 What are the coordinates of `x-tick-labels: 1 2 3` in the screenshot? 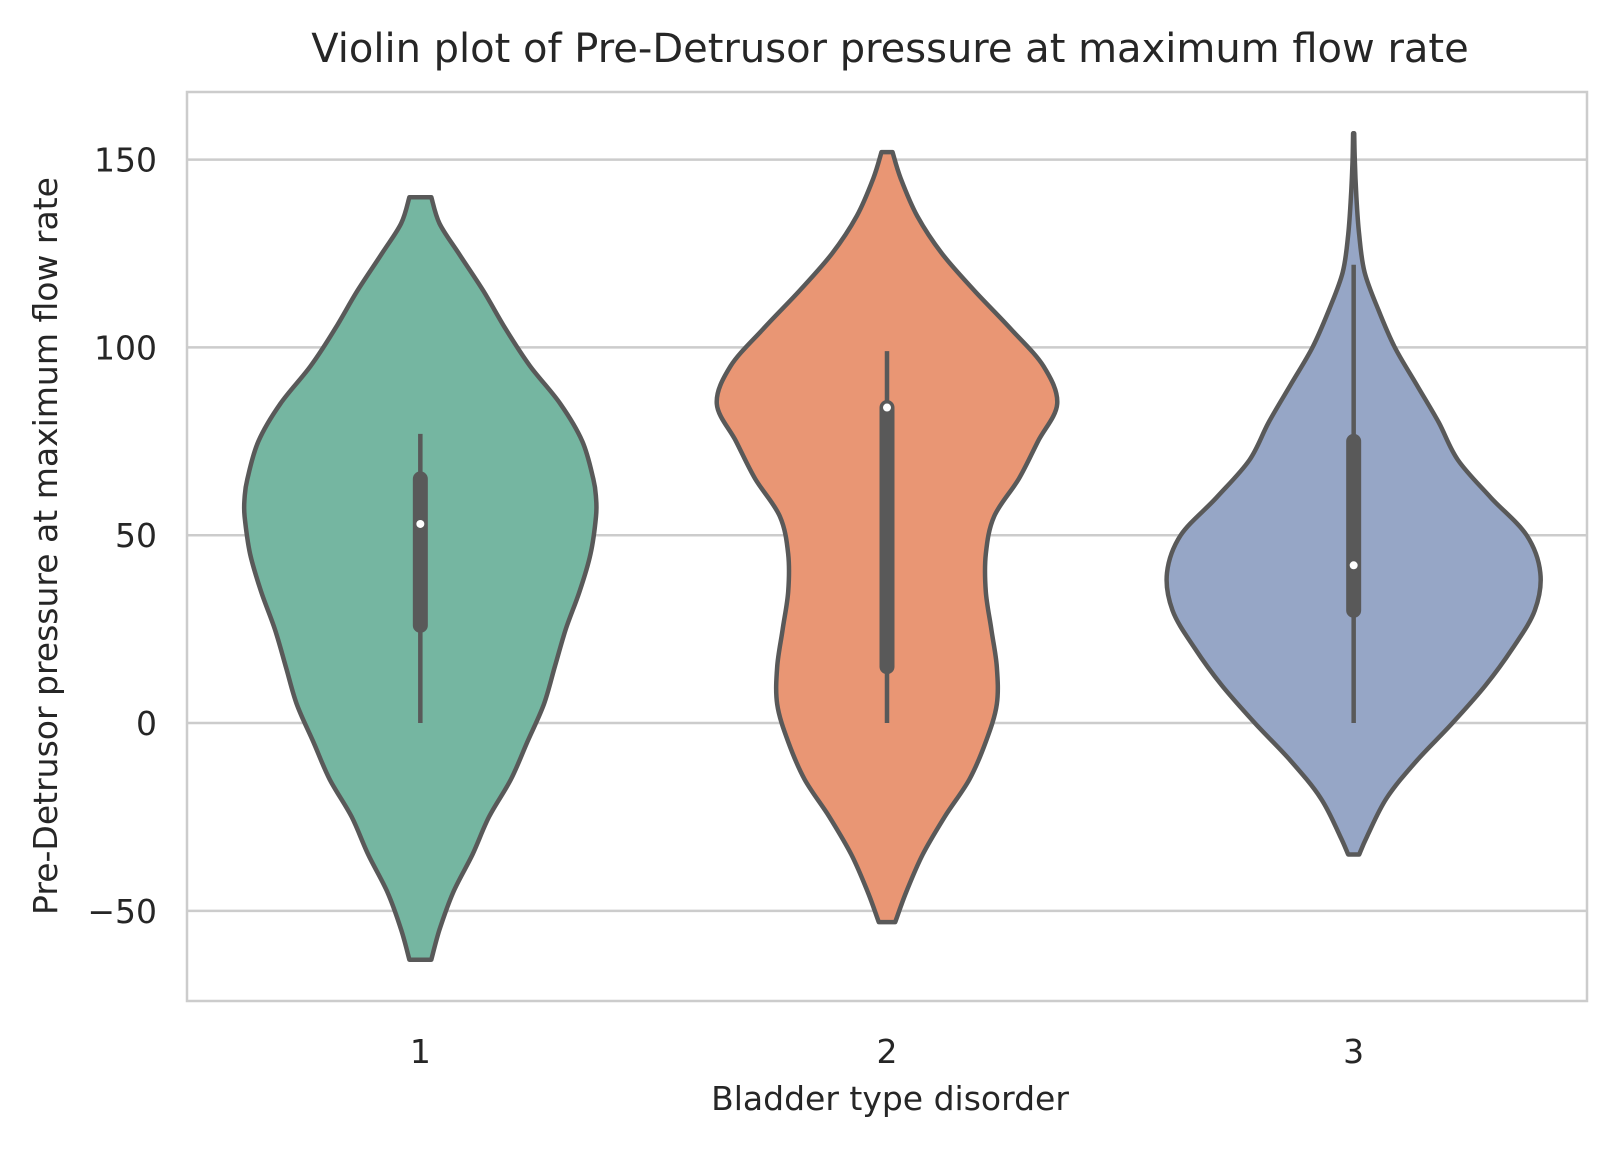 It's located at (887, 1051).